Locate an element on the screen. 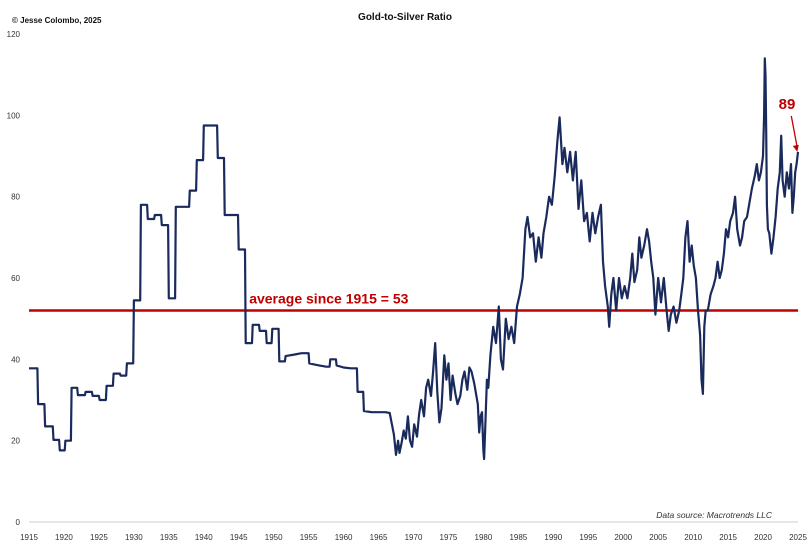 This screenshot has width=810, height=546. x-tick-label: 1925 is located at coordinates (99, 537).